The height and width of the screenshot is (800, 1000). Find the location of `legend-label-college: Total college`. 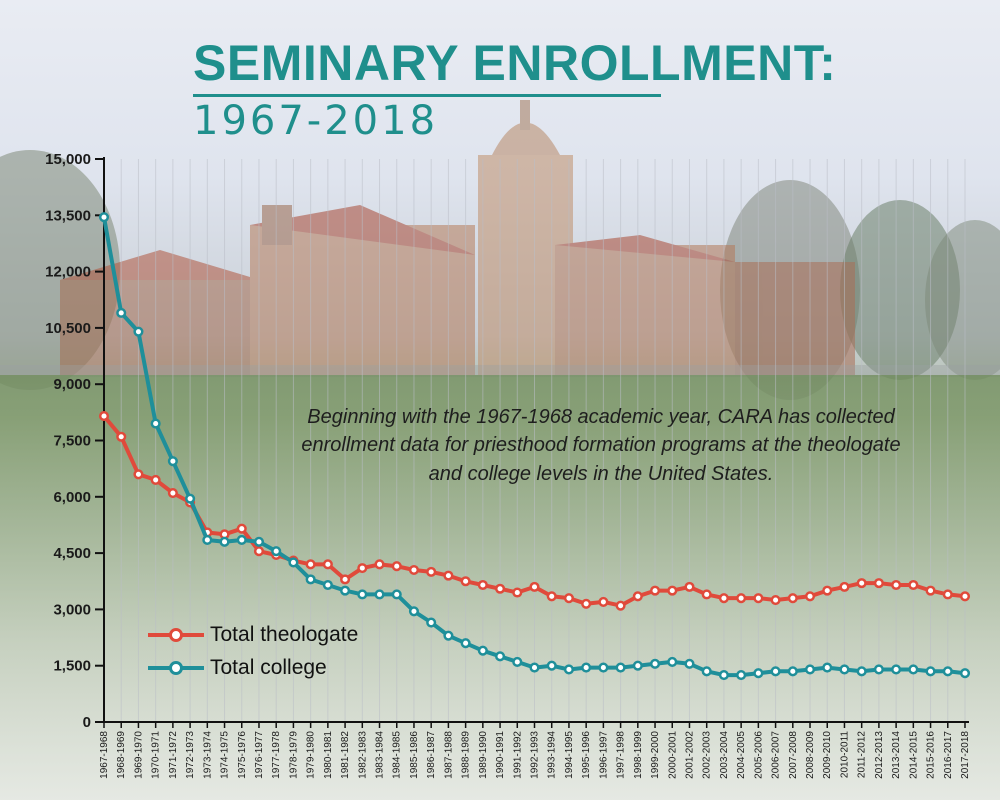

legend-label-college: Total college is located at coordinates (268, 667).